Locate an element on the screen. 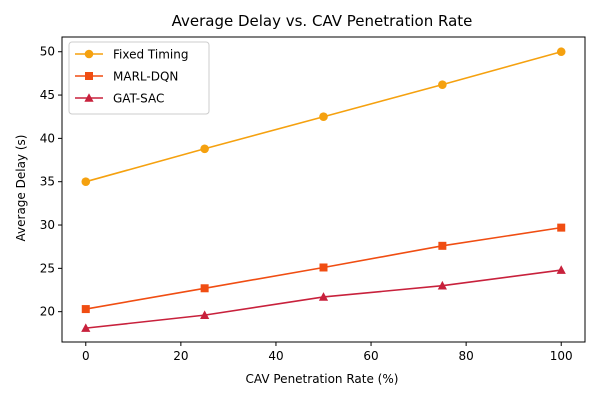  y-tick-label: 45 is located at coordinates (47, 95).